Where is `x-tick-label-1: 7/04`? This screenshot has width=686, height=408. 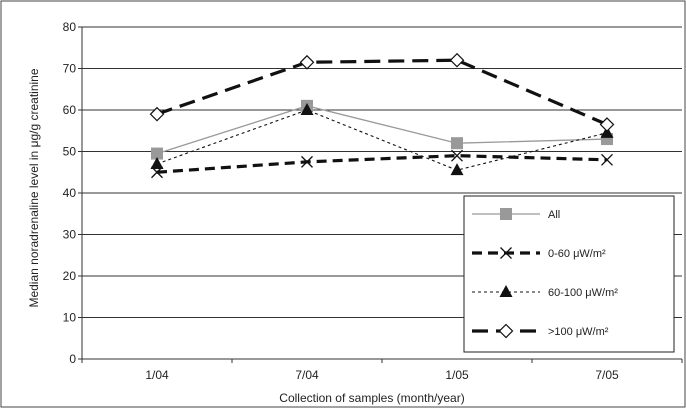
x-tick-label-1: 7/04 is located at coordinates (307, 375).